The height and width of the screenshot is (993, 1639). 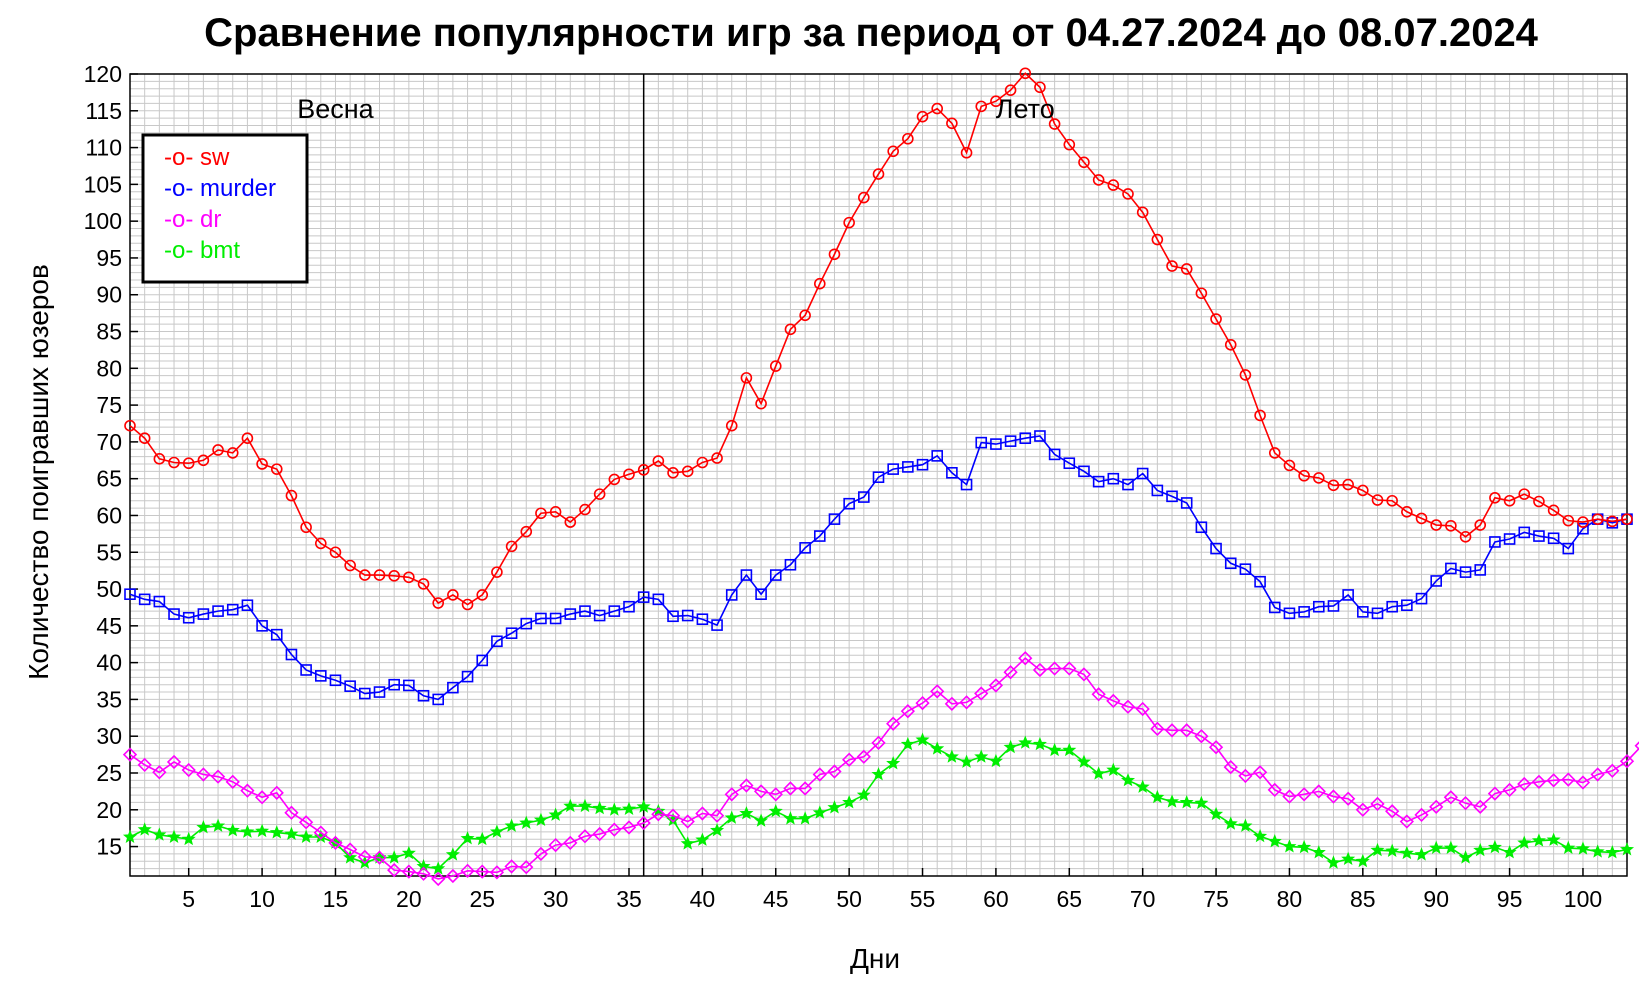 I want to click on x-axis-ticks: 5 10 15 20 25 30 35 40 45 50 55 60 65 70 75 80 85 90 95 100, so click(x=892, y=890).